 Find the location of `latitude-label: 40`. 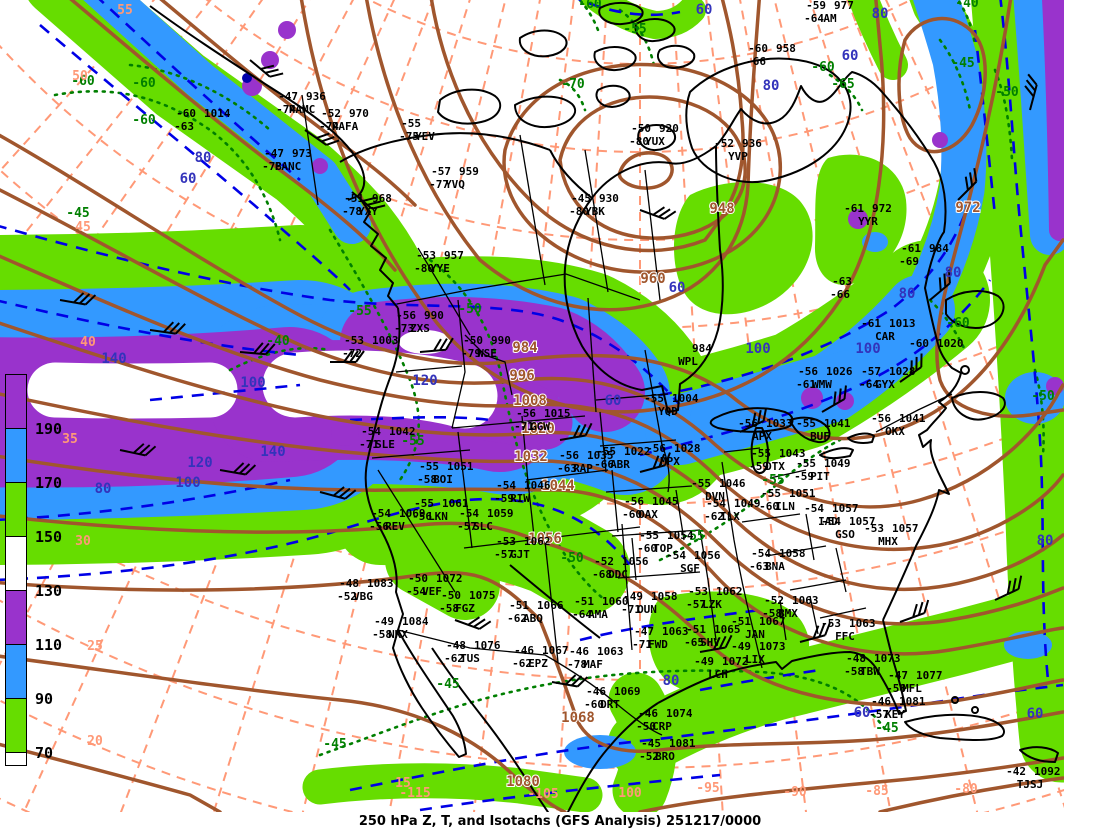

latitude-label: 40 is located at coordinates (88, 342).